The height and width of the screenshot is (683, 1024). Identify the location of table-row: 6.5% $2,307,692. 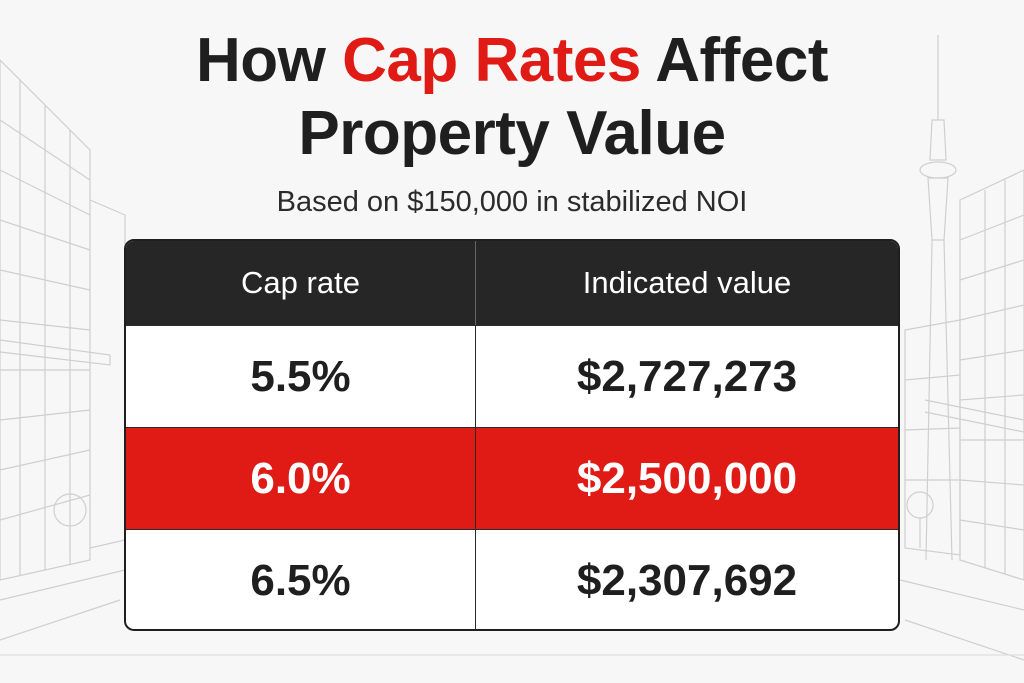
(512, 579).